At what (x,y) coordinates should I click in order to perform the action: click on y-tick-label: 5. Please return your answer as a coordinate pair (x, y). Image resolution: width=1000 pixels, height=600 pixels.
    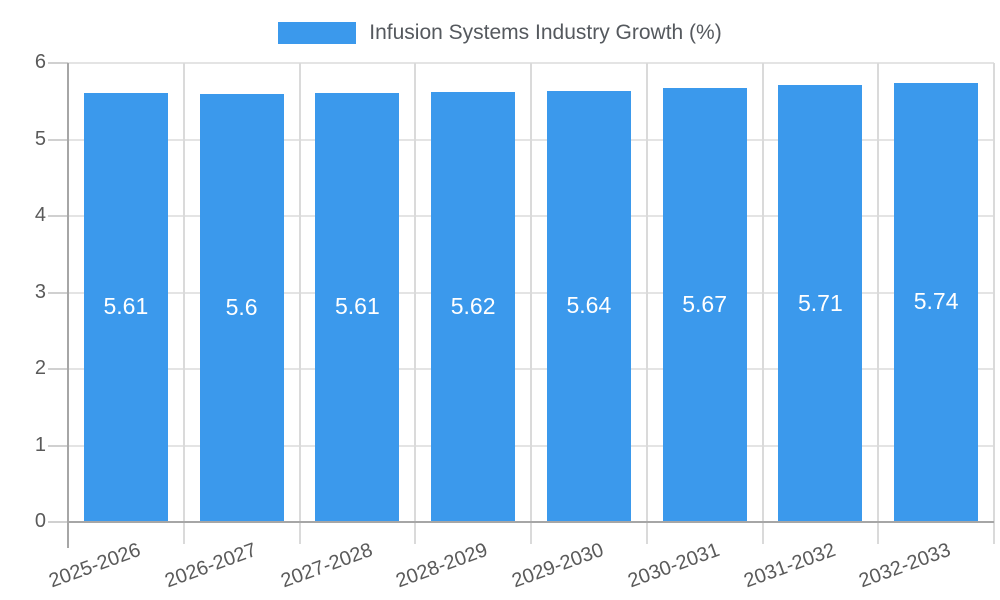
    Looking at the image, I should click on (40, 138).